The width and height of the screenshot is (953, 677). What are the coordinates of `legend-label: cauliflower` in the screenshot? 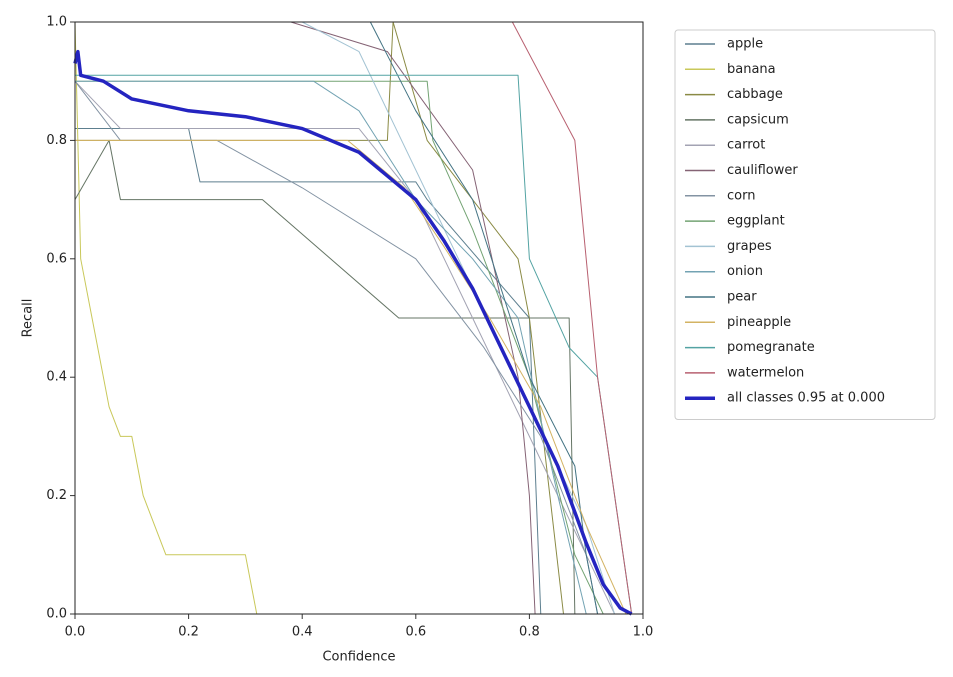 It's located at (762, 170).